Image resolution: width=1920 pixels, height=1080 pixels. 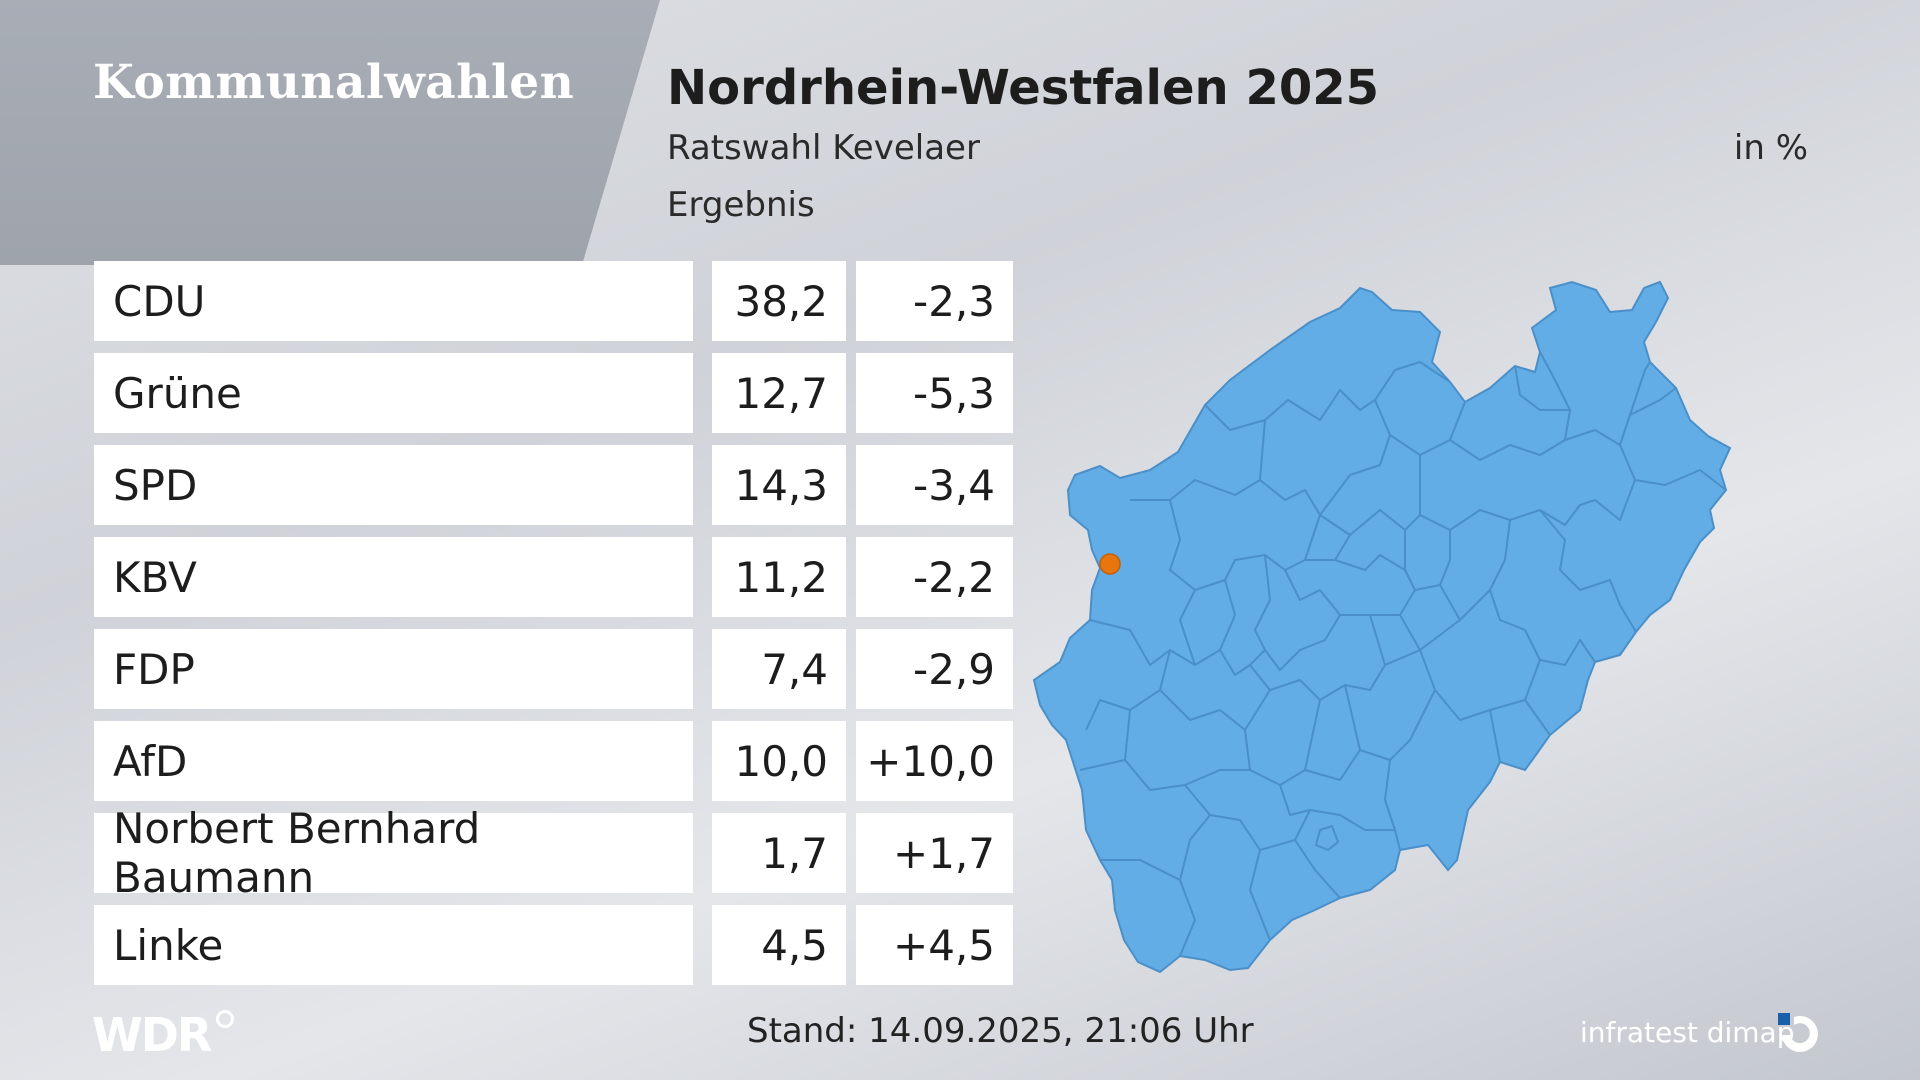 What do you see at coordinates (1770, 148) in the screenshot?
I see `unit-label: in %` at bounding box center [1770, 148].